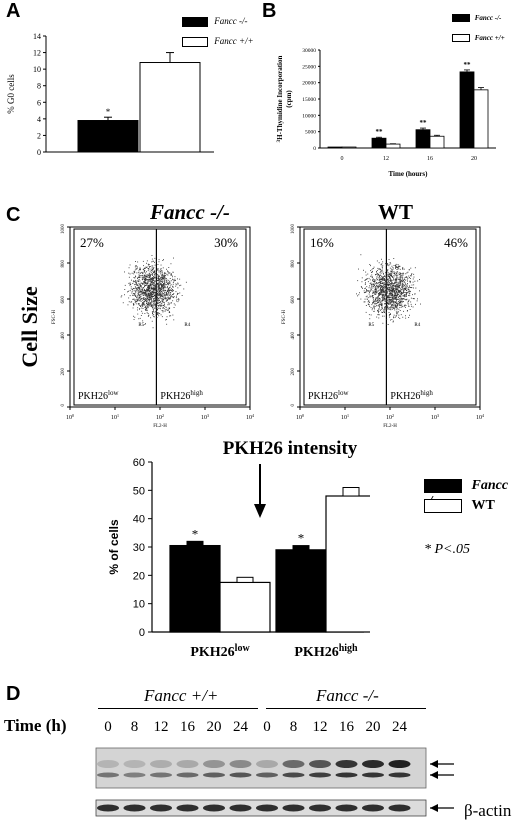  Describe the element at coordinates (289, 99) in the screenshot. I see `y-axis-unit: (cpm)` at that location.